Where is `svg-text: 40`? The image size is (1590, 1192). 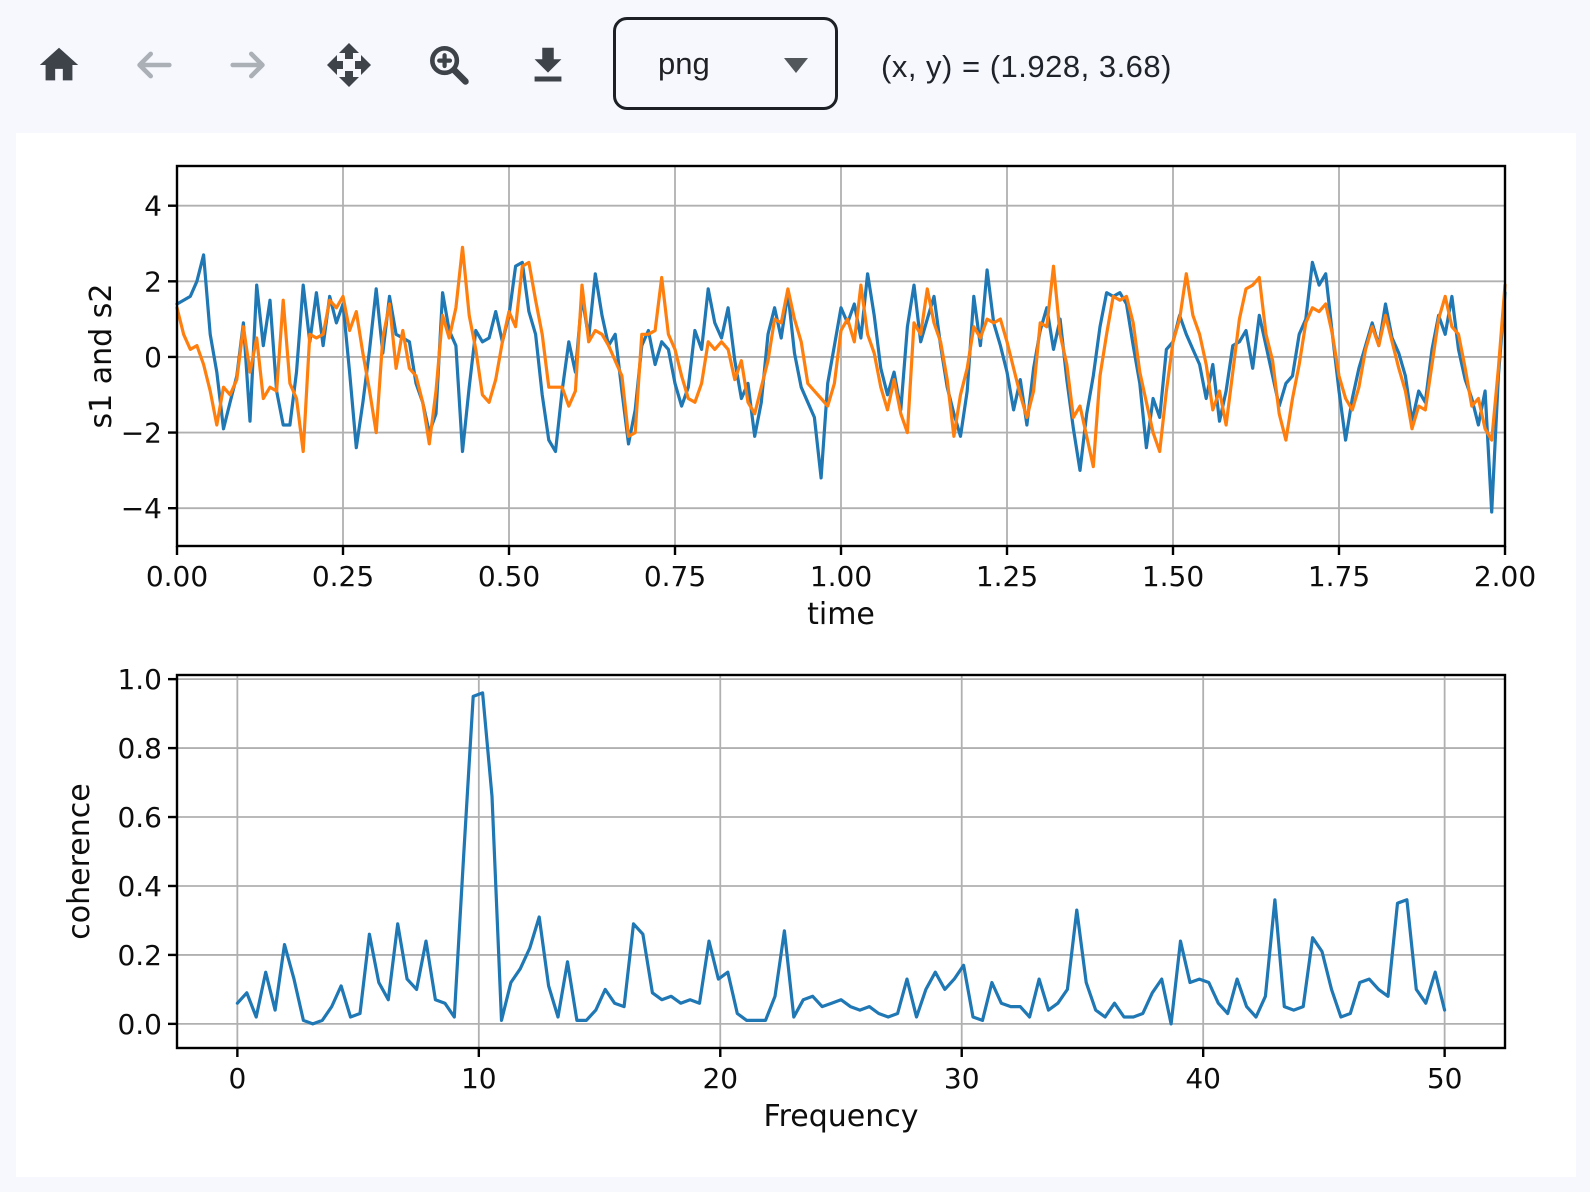 svg-text: 40 is located at coordinates (1203, 1078).